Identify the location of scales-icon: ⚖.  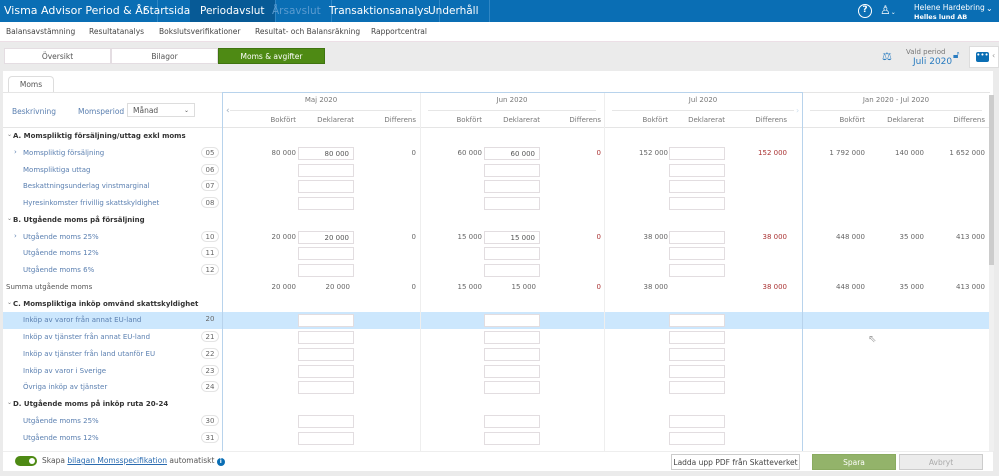
(887, 56).